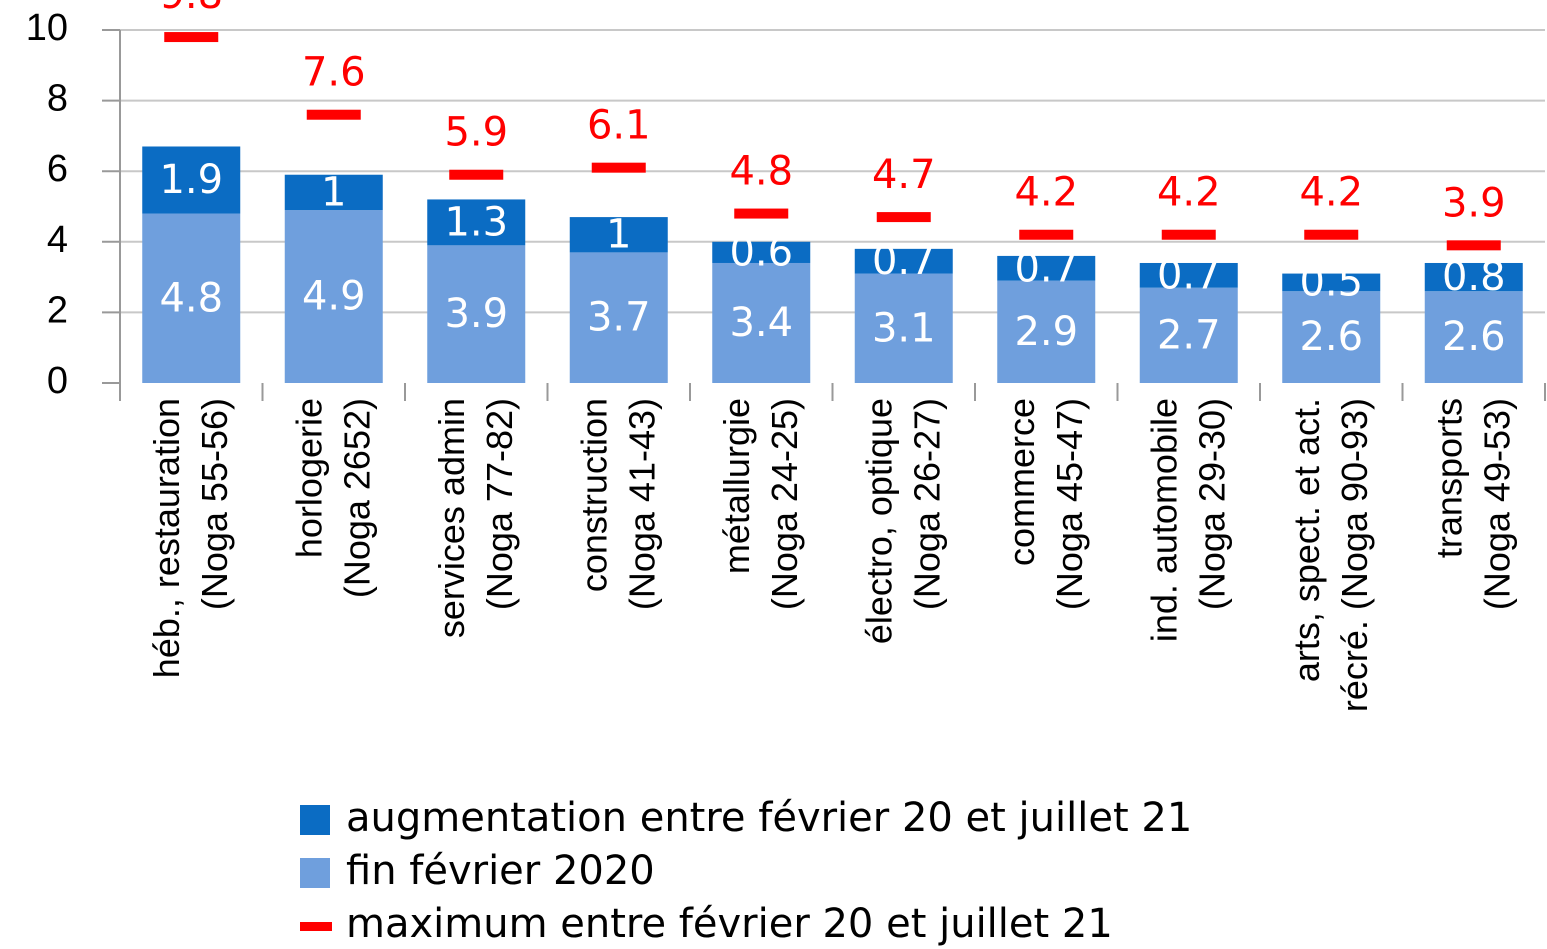  Describe the element at coordinates (1306, 540) in the screenshot. I see `x-tick-label: arts, spect. et act.` at that location.